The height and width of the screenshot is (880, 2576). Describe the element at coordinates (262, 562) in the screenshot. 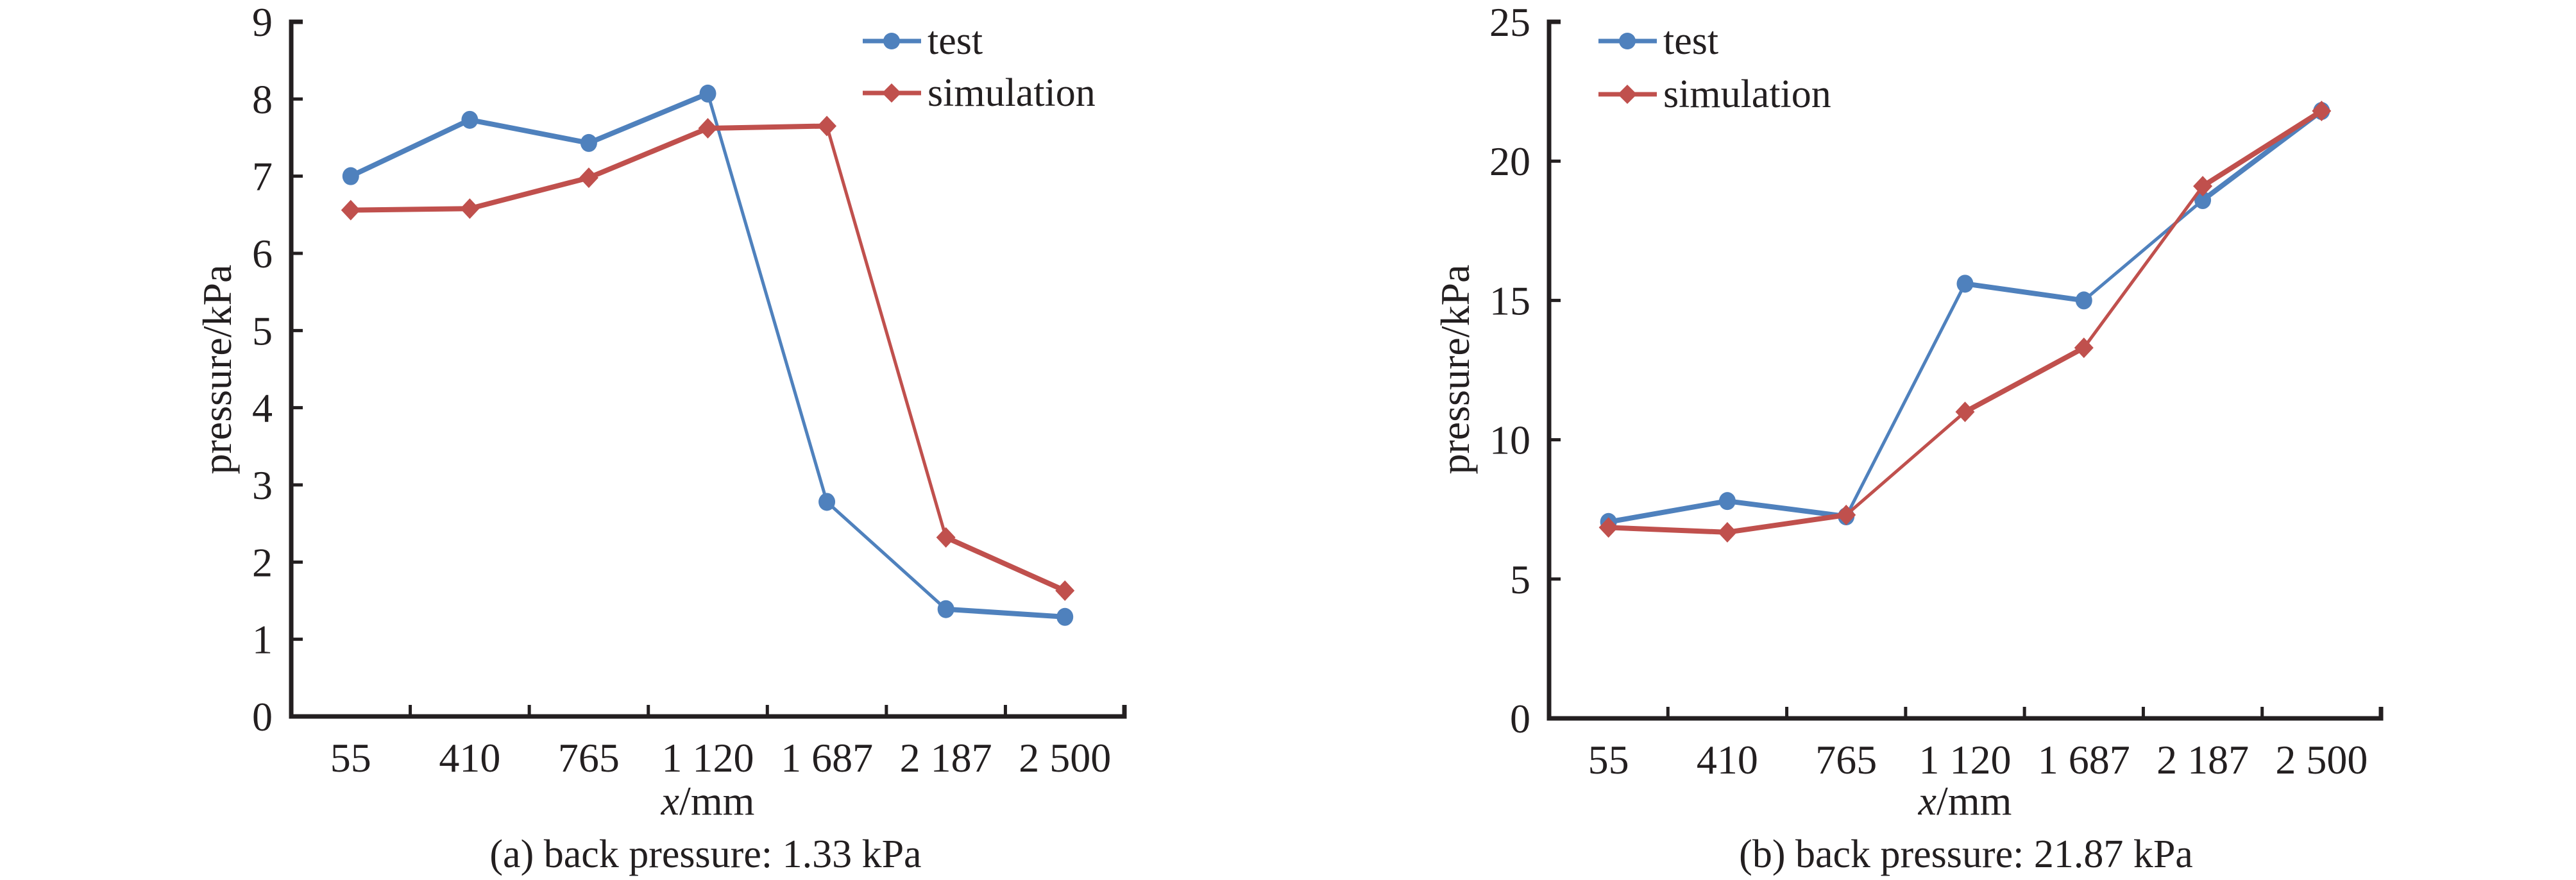

I see `y-tick-label: 2` at that location.